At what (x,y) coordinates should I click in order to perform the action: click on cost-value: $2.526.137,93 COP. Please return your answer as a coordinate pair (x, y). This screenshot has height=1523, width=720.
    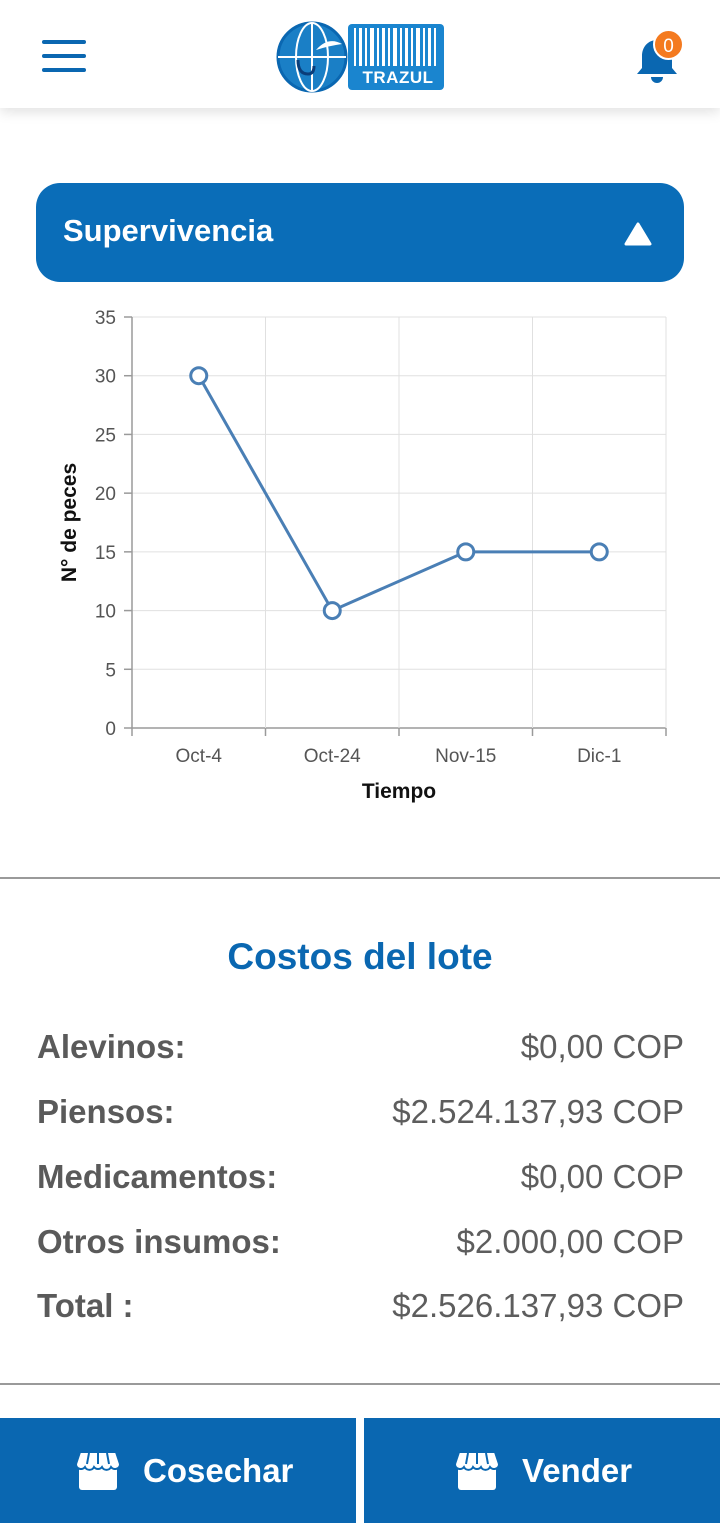
    Looking at the image, I should click on (538, 1305).